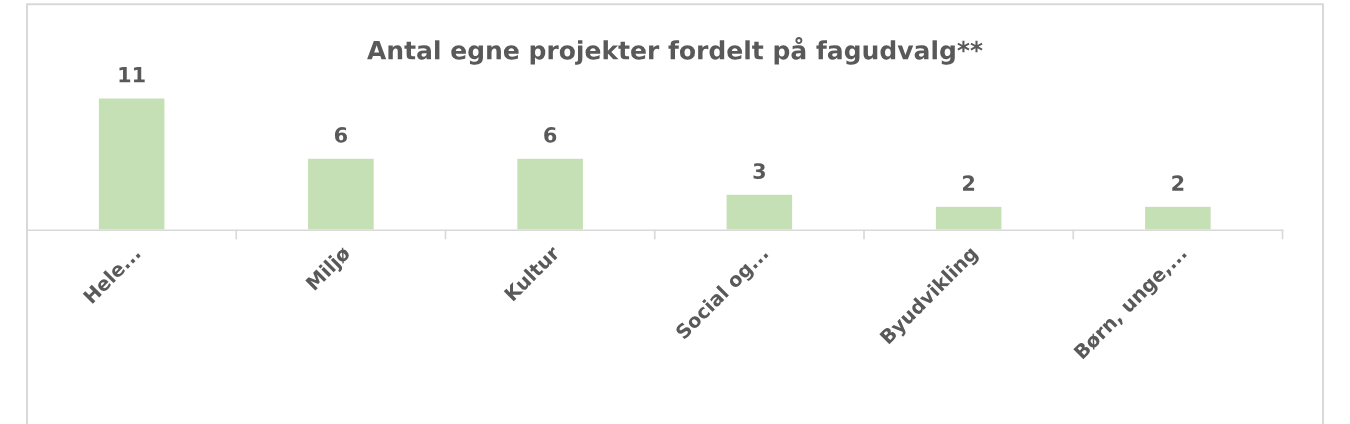 The image size is (1350, 424). I want to click on data-label: 3, so click(759, 171).